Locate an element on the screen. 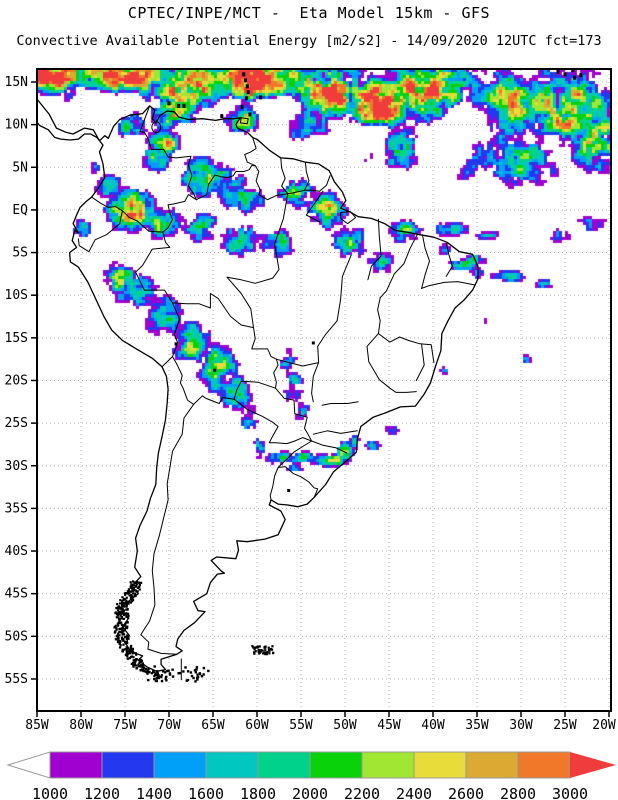 The height and width of the screenshot is (800, 618). colorbar-label: 1200 is located at coordinates (102, 792).